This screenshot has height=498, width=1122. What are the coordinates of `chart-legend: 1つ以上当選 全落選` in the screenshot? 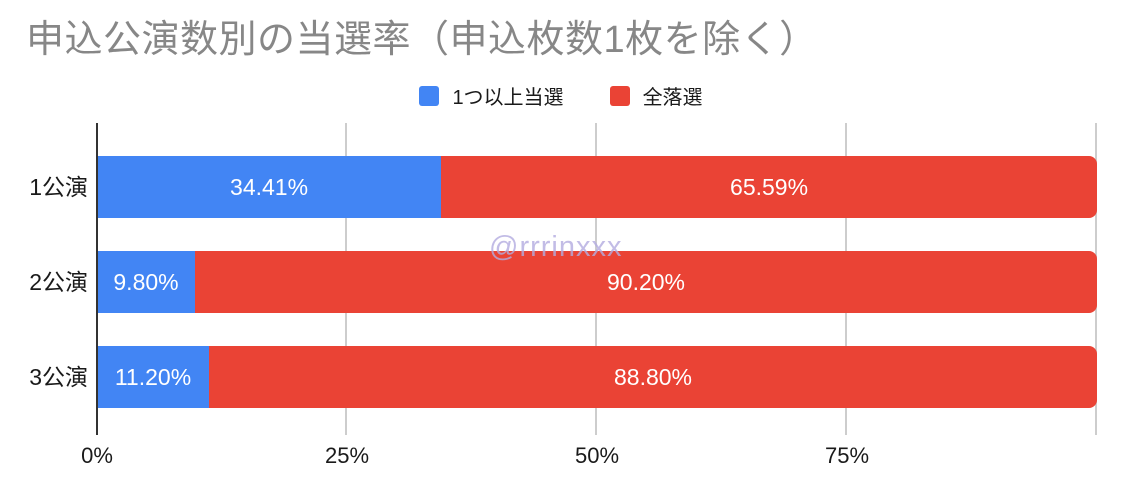 It's located at (561, 95).